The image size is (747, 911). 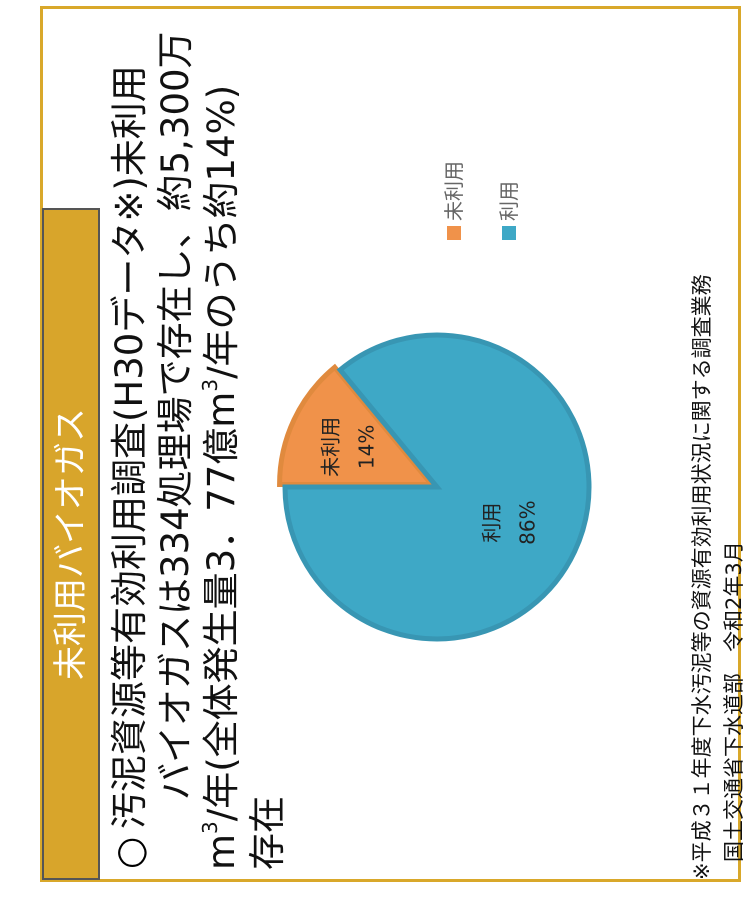 I want to click on legend-label: 利用, so click(x=509, y=201).